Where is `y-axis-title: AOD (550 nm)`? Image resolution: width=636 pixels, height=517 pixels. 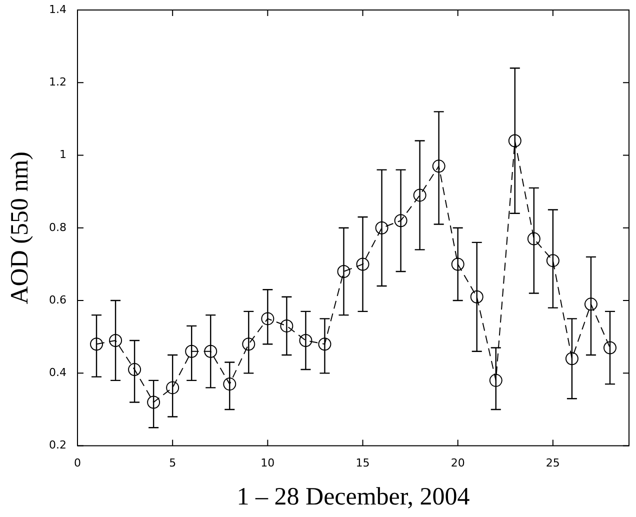 y-axis-title: AOD (550 nm) is located at coordinates (20, 228).